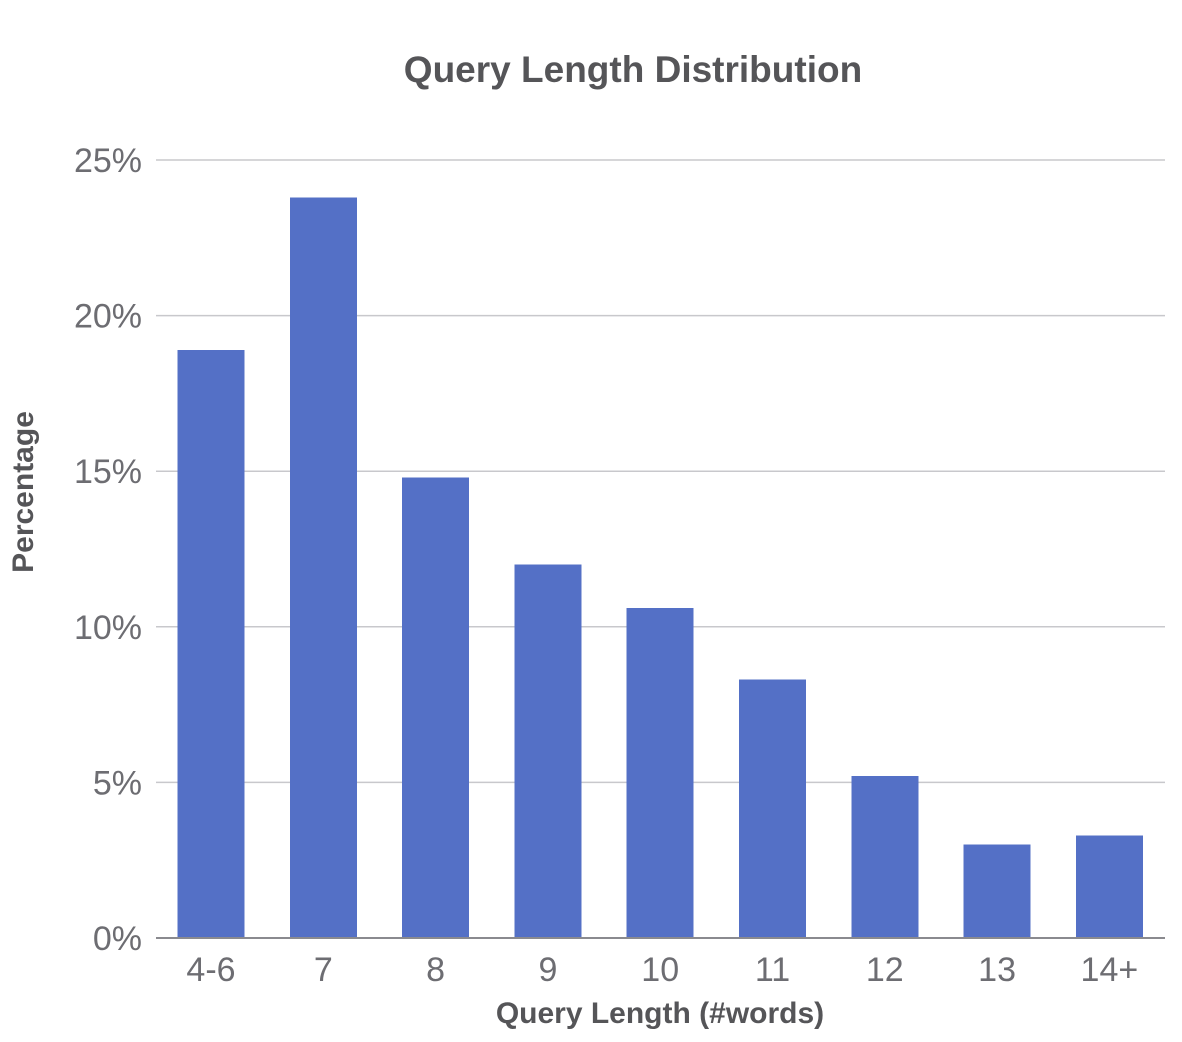 Image resolution: width=1182 pixels, height=1042 pixels. Describe the element at coordinates (210, 970) in the screenshot. I see `x-tick-label: 4-6` at that location.